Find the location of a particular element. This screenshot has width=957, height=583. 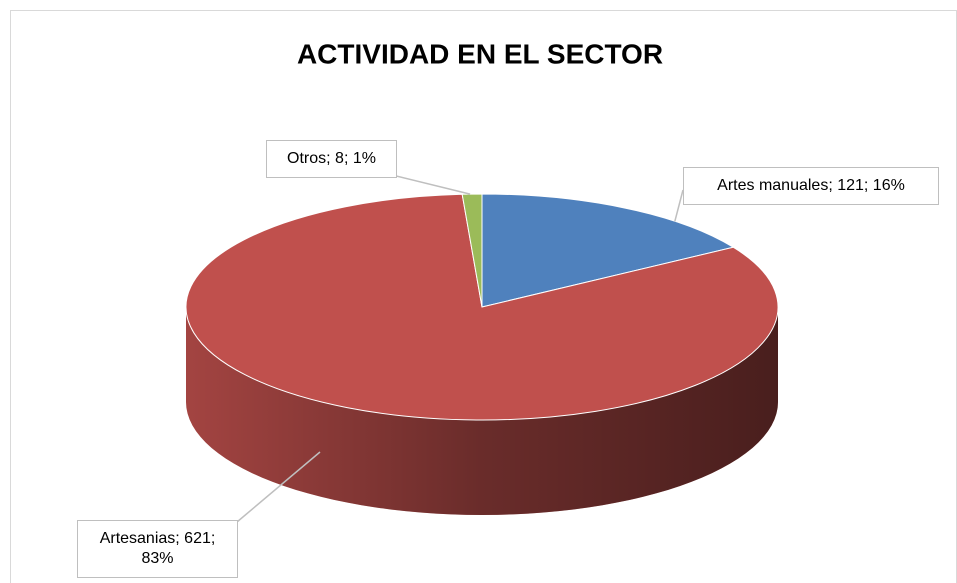

chart-title: ACTIVIDAD EN EL SECTOR is located at coordinates (480, 53).